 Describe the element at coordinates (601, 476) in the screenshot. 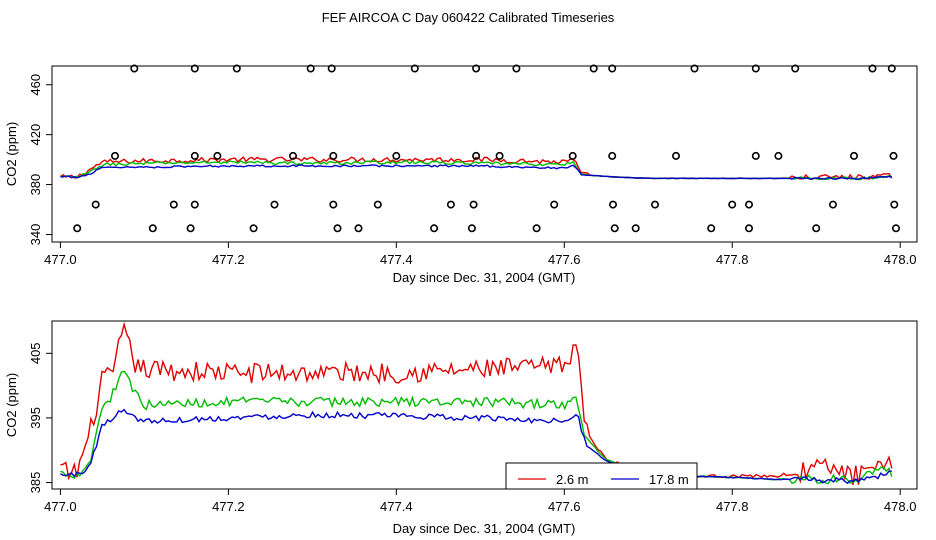

I see `legend: 2.6 m 17.8 m` at that location.